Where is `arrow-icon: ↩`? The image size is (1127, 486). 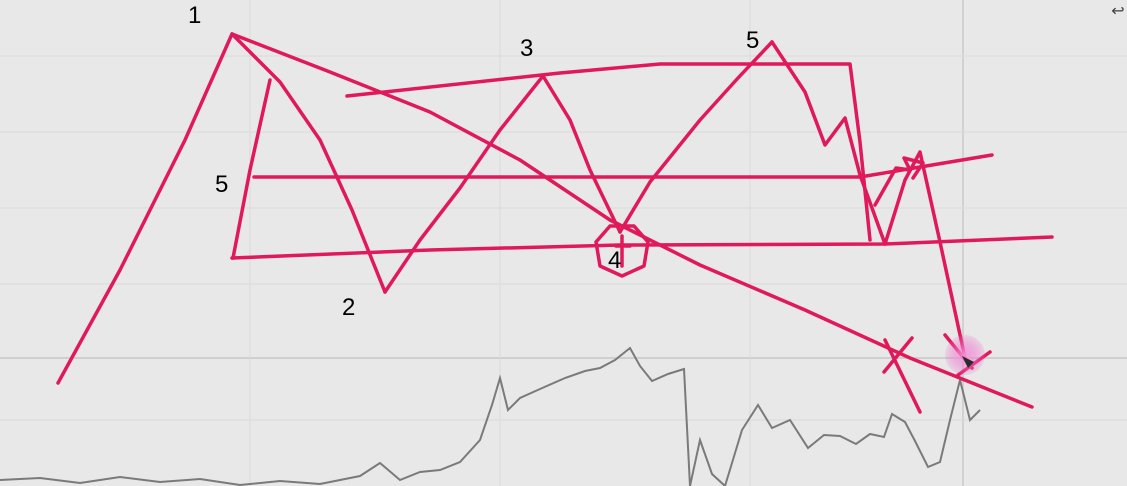
arrow-icon: ↩ is located at coordinates (1118, 10).